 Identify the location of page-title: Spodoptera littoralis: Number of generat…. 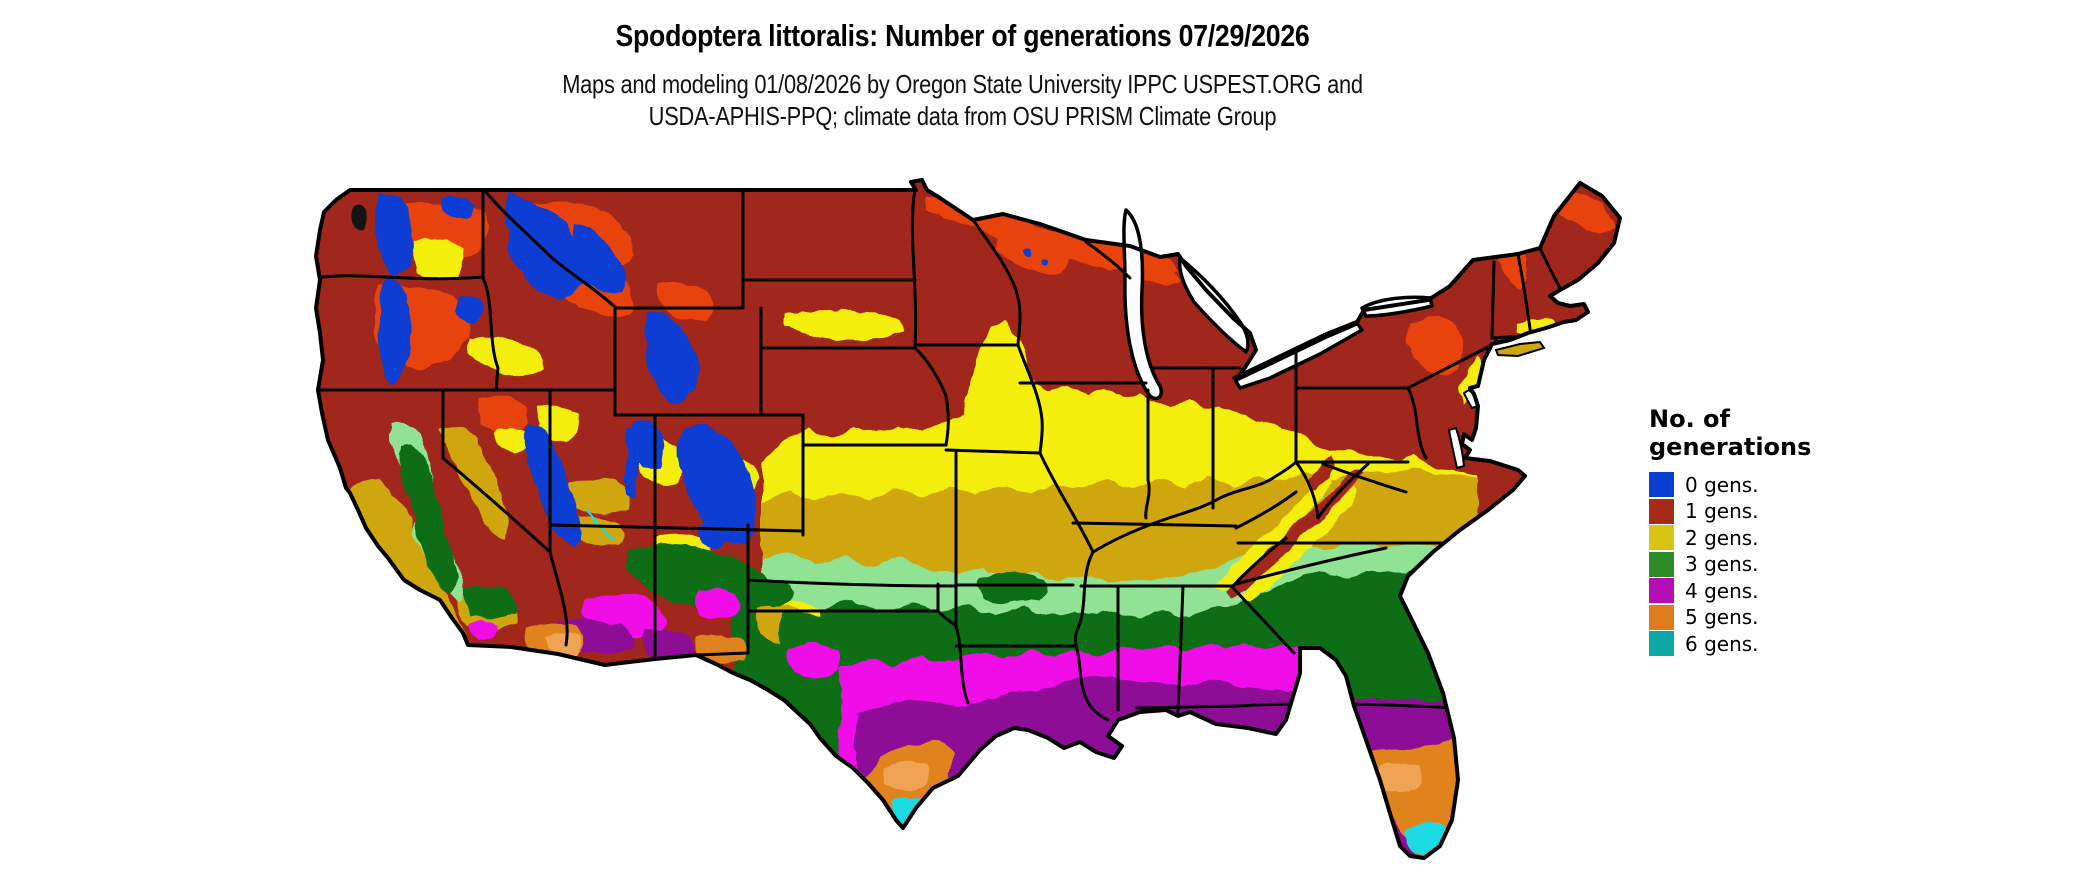
(962, 35).